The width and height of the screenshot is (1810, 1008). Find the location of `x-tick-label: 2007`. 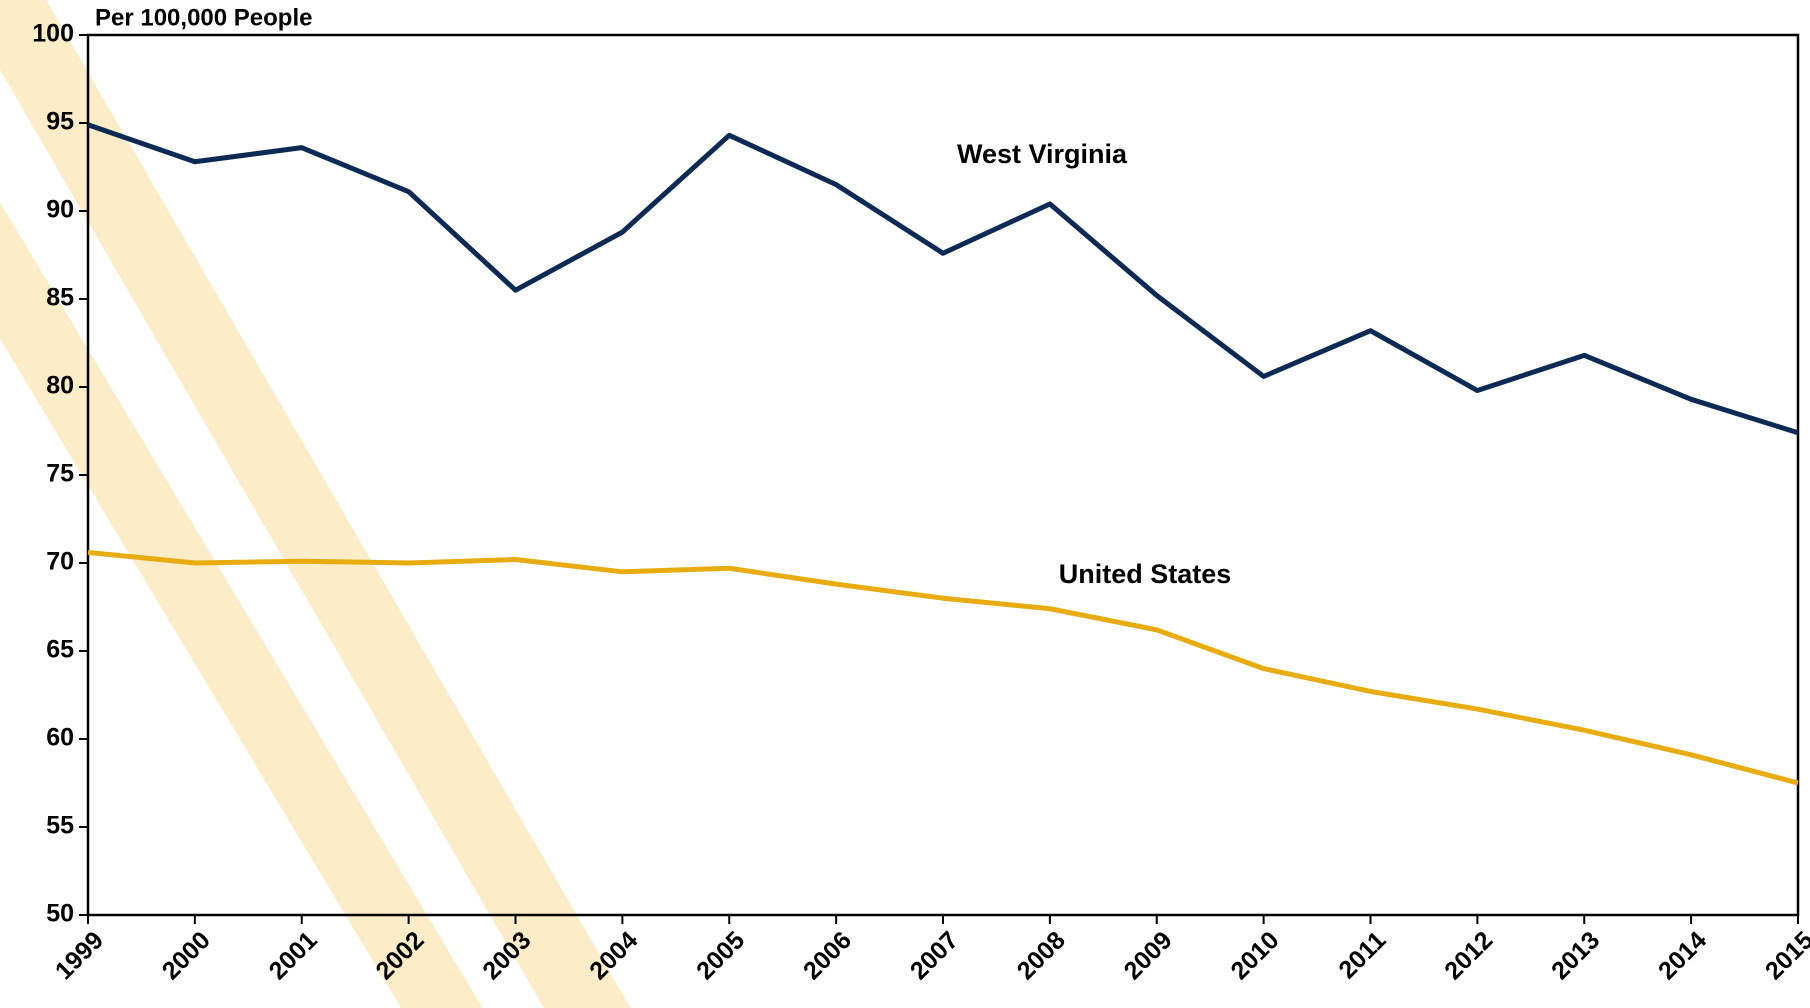

x-tick-label: 2007 is located at coordinates (934, 955).